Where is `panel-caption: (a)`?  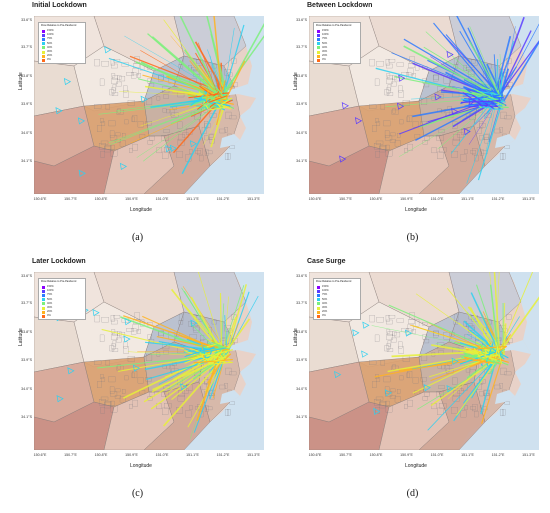
panel-caption: (a) is located at coordinates (137, 237).